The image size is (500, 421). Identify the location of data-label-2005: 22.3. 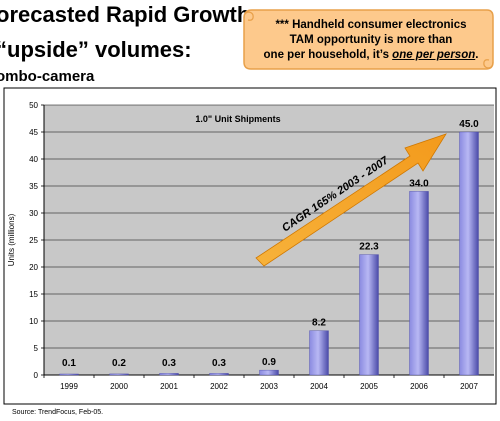
(369, 247).